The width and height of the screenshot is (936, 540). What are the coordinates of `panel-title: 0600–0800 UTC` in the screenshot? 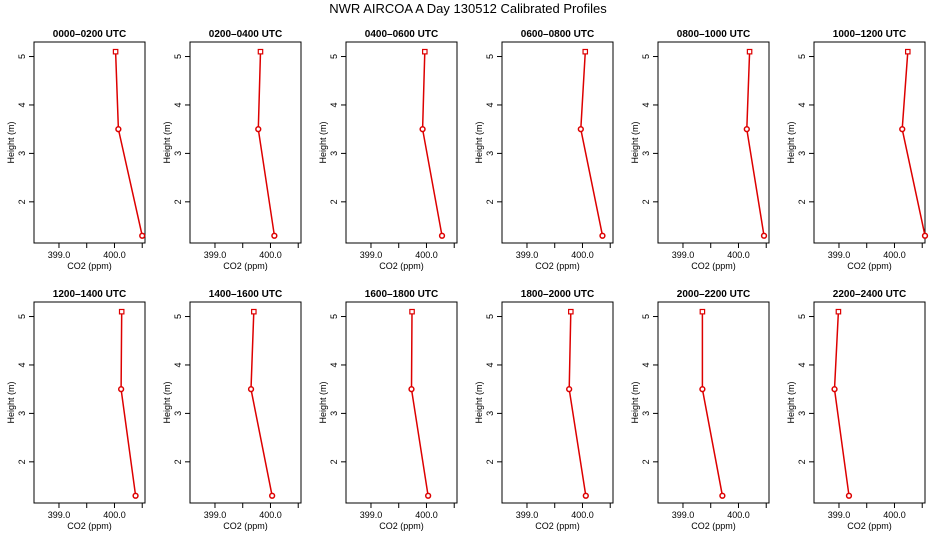 It's located at (557, 34).